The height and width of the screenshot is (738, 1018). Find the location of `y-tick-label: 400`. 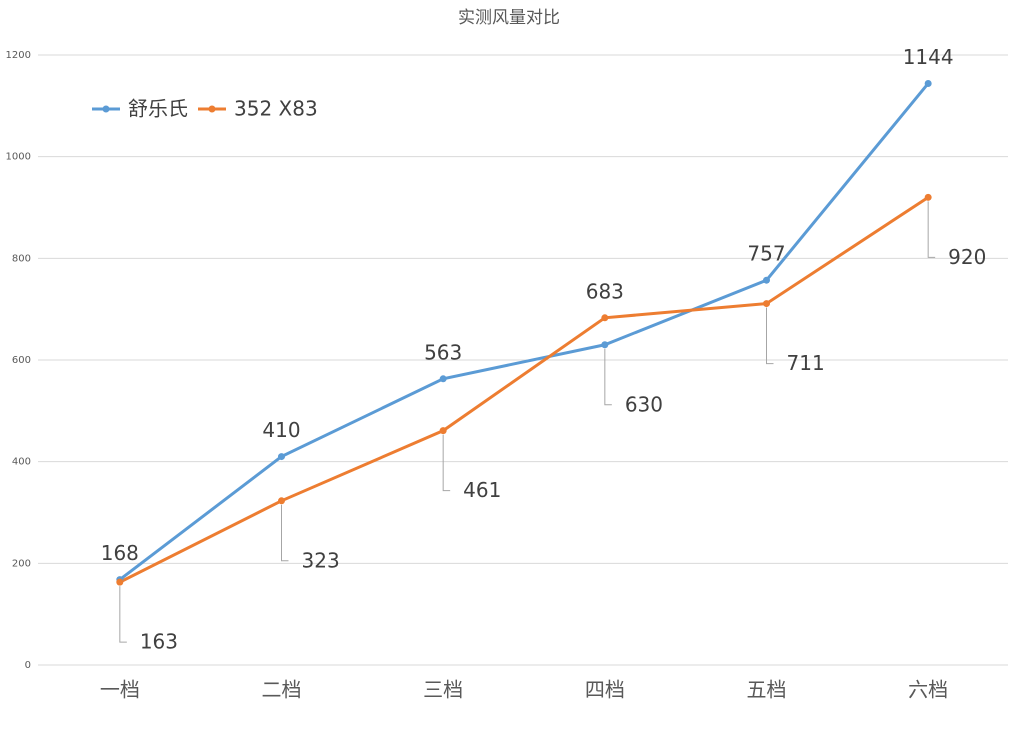

y-tick-label: 400 is located at coordinates (21, 462).